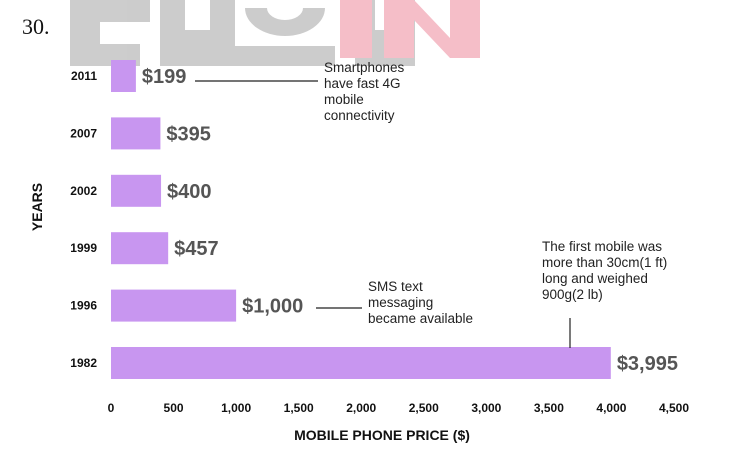 Image resolution: width=738 pixels, height=468 pixels. What do you see at coordinates (189, 192) in the screenshot?
I see `bar-value-label-2002: $400` at bounding box center [189, 192].